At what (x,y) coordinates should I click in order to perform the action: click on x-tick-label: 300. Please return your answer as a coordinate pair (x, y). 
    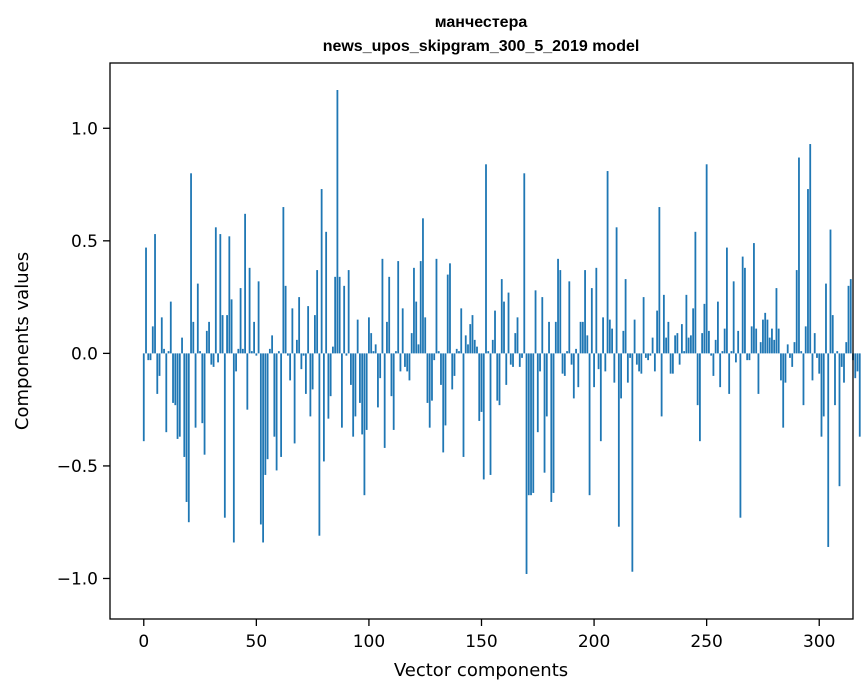
    Looking at the image, I should click on (819, 642).